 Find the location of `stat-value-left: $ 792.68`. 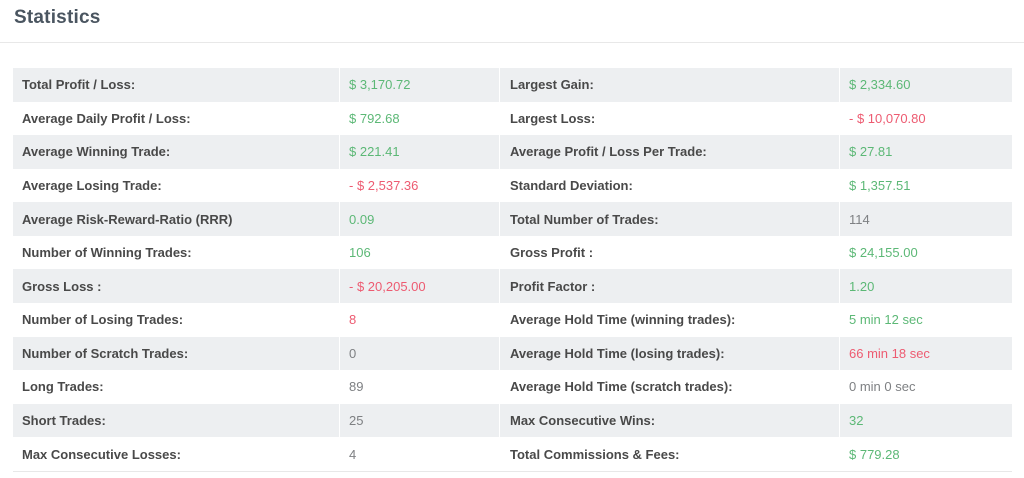

stat-value-left: $ 792.68 is located at coordinates (420, 118).